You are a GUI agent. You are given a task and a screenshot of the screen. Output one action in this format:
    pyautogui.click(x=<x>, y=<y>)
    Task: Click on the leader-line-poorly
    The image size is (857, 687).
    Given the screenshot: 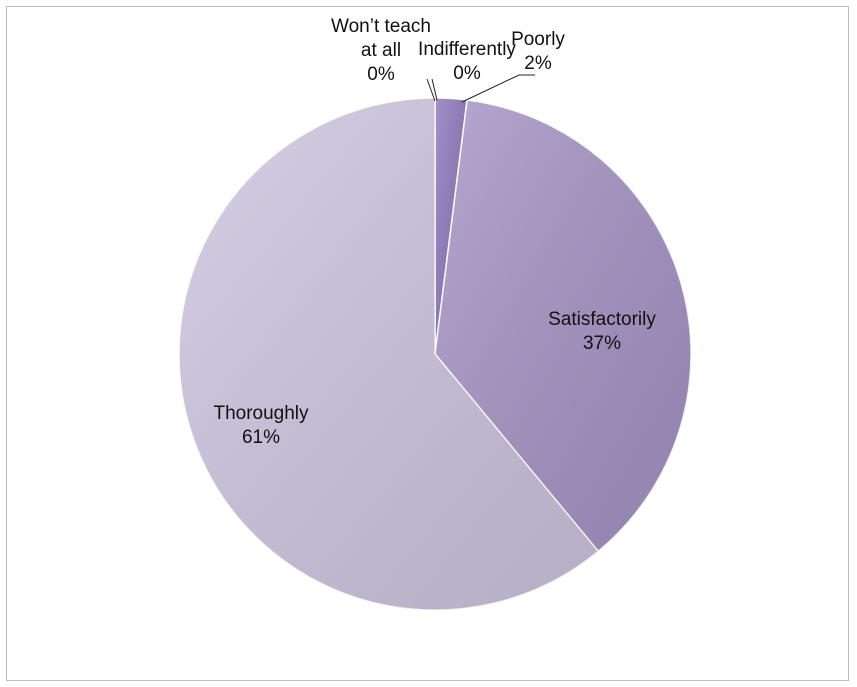 What is the action you would take?
    pyautogui.click(x=498, y=88)
    